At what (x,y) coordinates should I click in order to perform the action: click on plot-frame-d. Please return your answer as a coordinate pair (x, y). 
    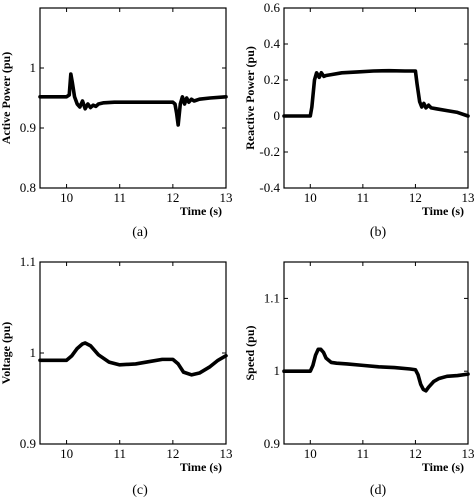
    Looking at the image, I should click on (376, 353).